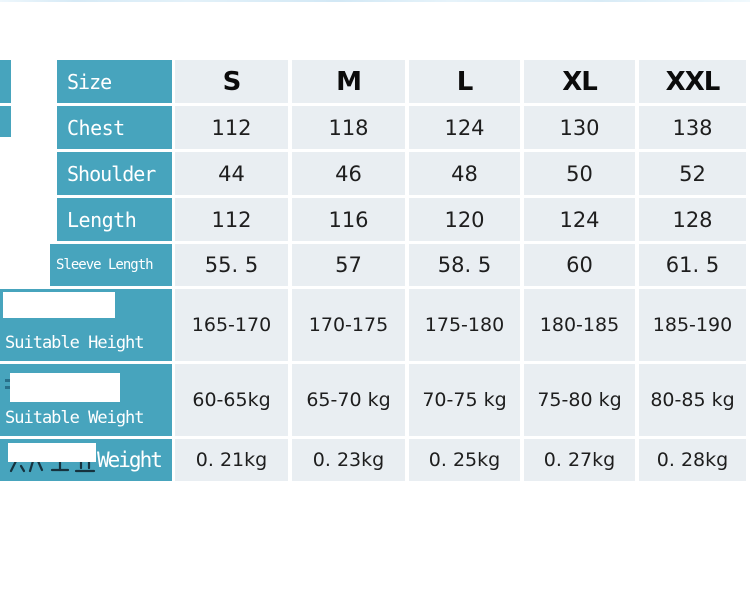 This screenshot has width=750, height=605. What do you see at coordinates (348, 460) in the screenshot?
I see `value-cell: 0. 23kg` at bounding box center [348, 460].